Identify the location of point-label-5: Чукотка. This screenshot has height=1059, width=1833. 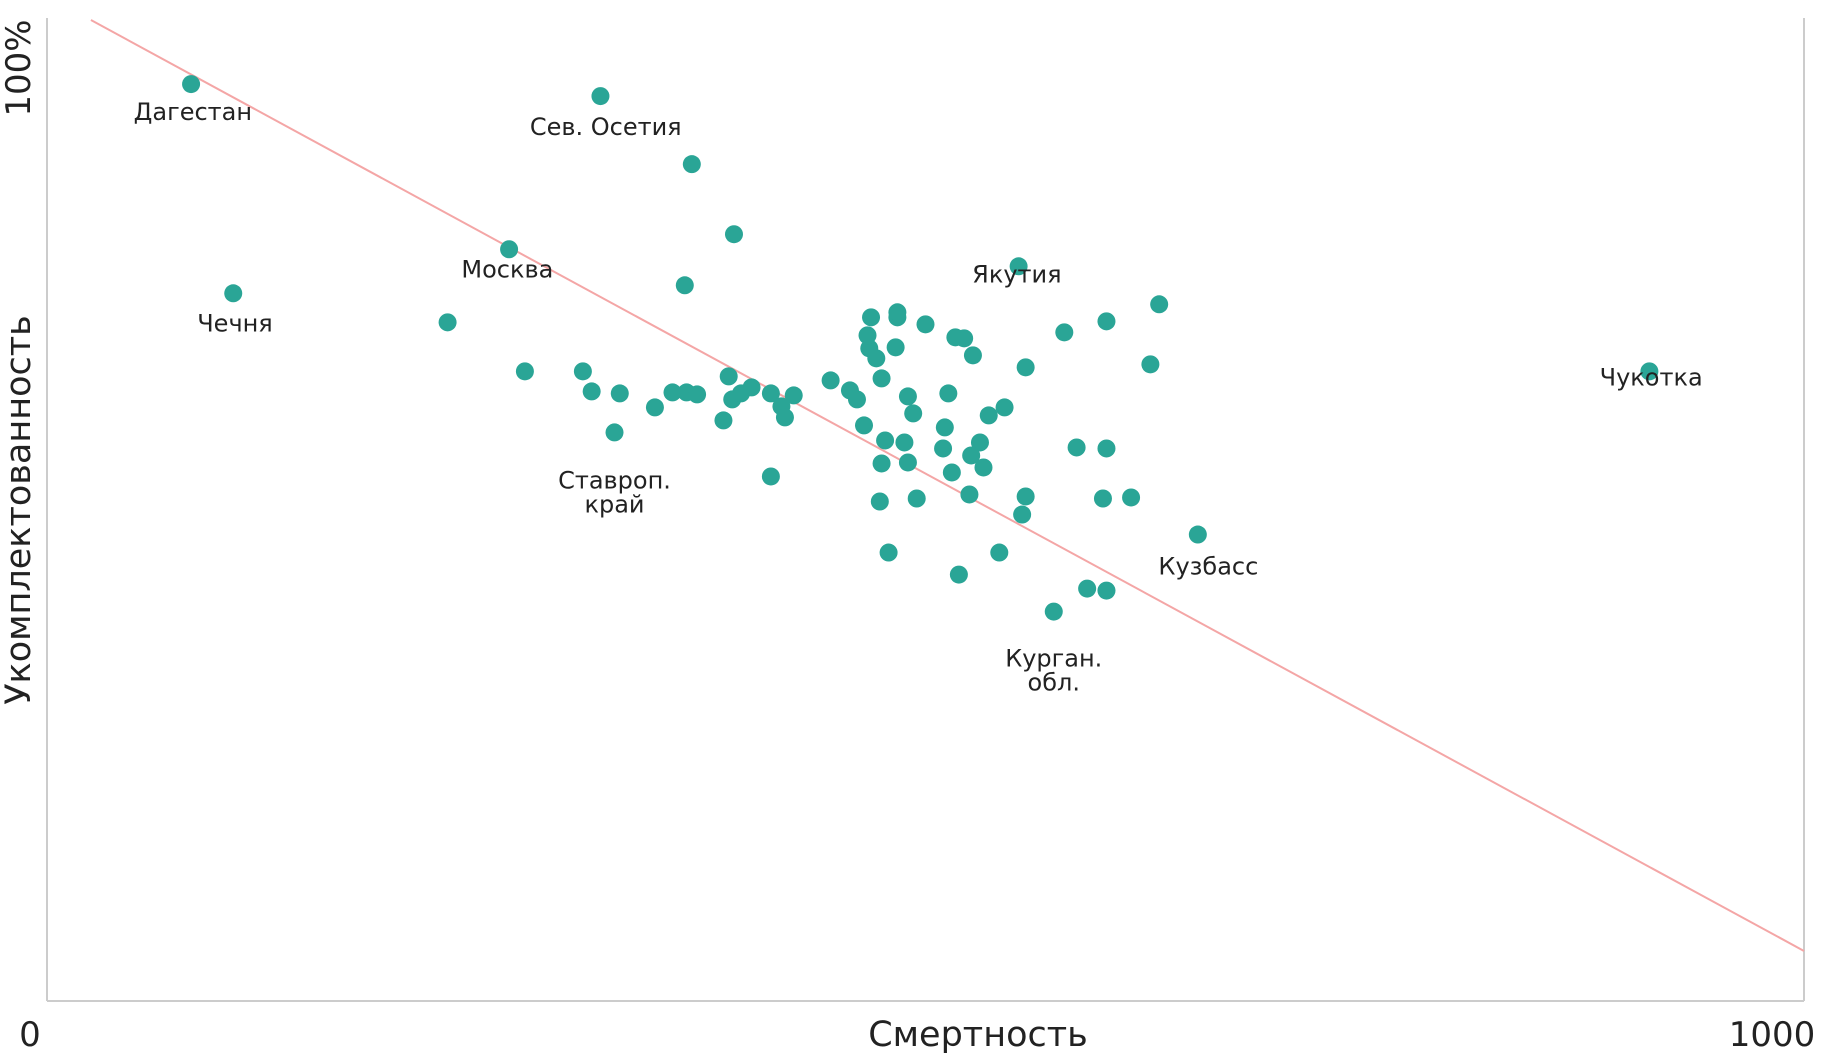
(1651, 377).